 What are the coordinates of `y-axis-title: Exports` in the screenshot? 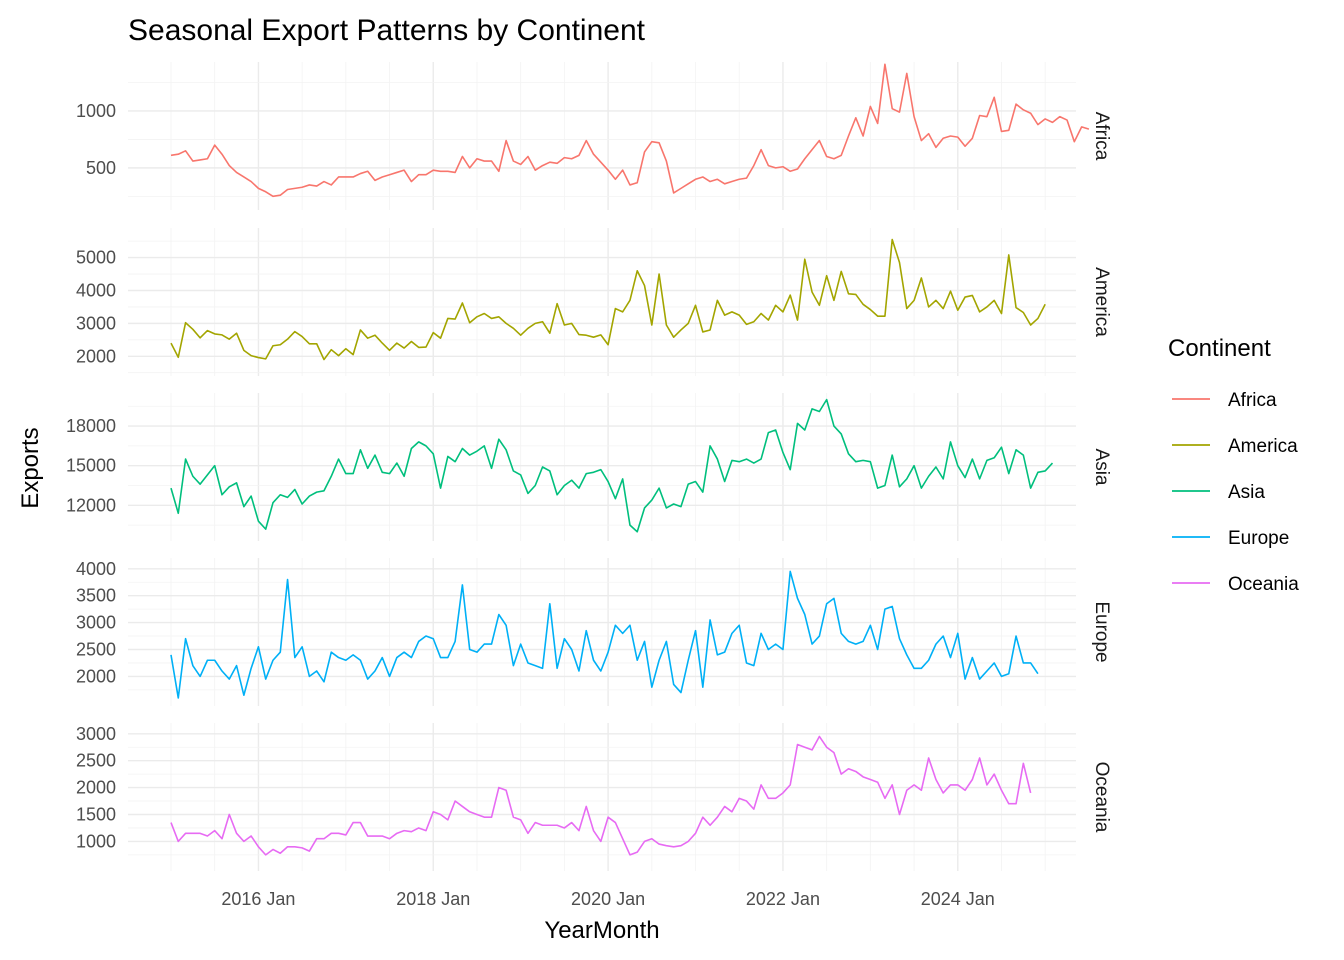 It's located at (30, 467).